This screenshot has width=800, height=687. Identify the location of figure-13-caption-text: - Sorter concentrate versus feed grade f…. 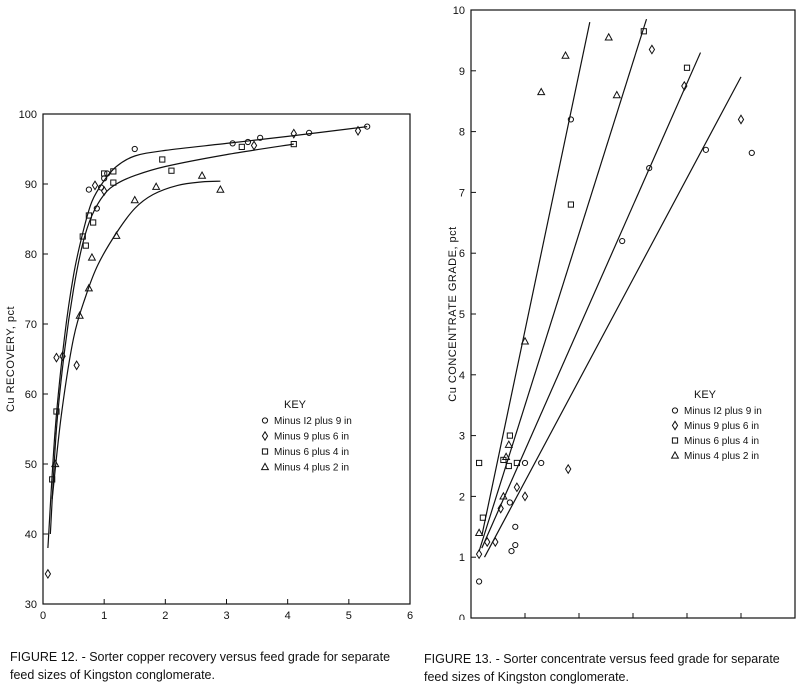
(602, 668).